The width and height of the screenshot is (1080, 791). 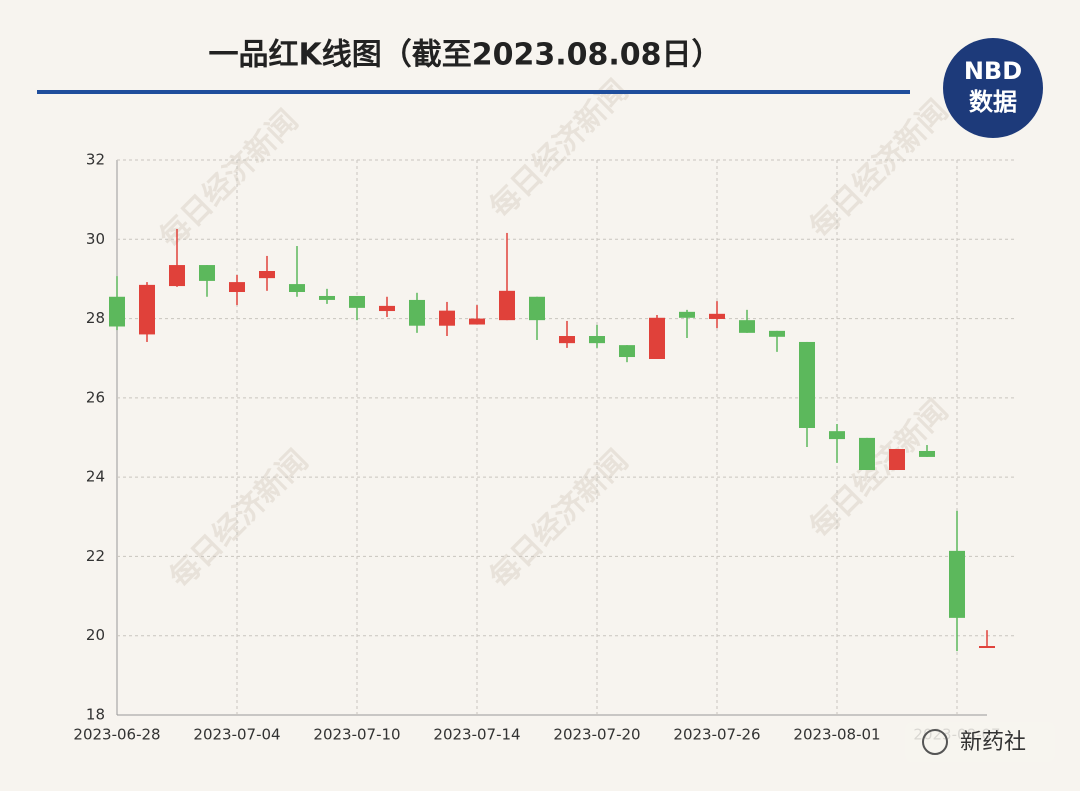 What do you see at coordinates (95, 556) in the screenshot?
I see `y-tick-label: 22` at bounding box center [95, 556].